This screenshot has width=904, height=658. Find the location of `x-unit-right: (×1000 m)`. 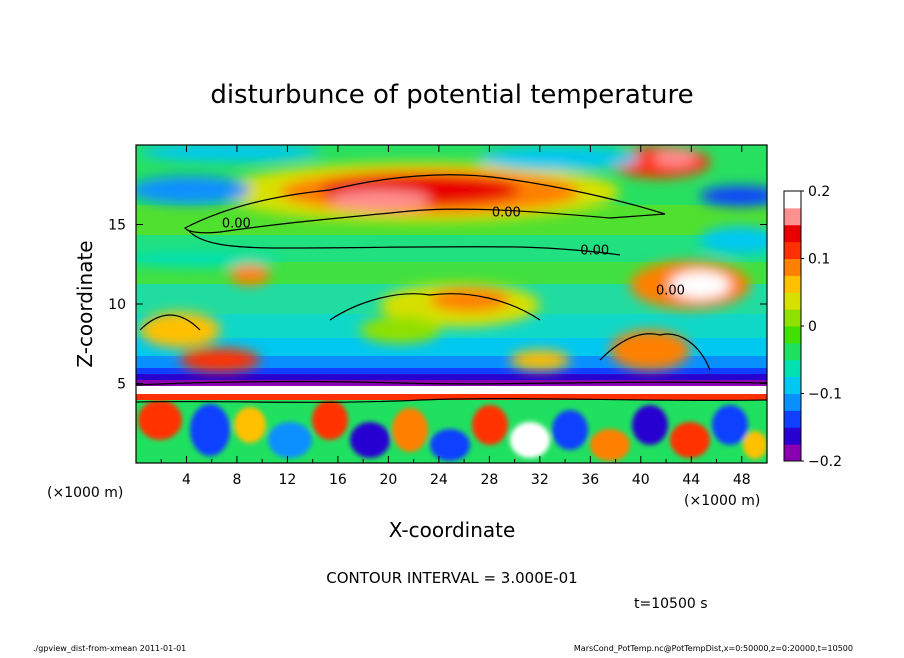

x-unit-right: (×1000 m) is located at coordinates (722, 501).